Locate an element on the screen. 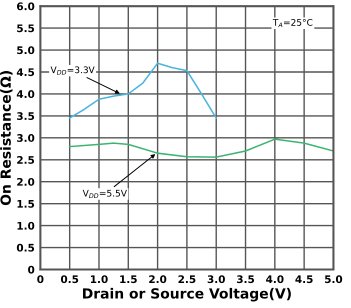  annotation: V$_{DD}$=3.3V is located at coordinates (72, 70).